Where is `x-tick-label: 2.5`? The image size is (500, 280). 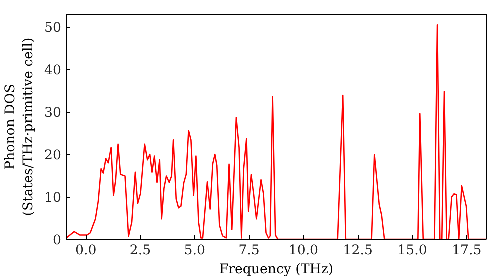 x-tick-label: 2.5 is located at coordinates (141, 251).